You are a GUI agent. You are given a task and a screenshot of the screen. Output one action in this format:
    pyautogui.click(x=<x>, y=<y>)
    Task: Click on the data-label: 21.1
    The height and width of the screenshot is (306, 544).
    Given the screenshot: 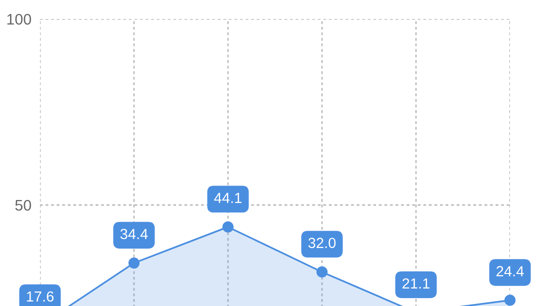 What is the action you would take?
    pyautogui.click(x=416, y=283)
    